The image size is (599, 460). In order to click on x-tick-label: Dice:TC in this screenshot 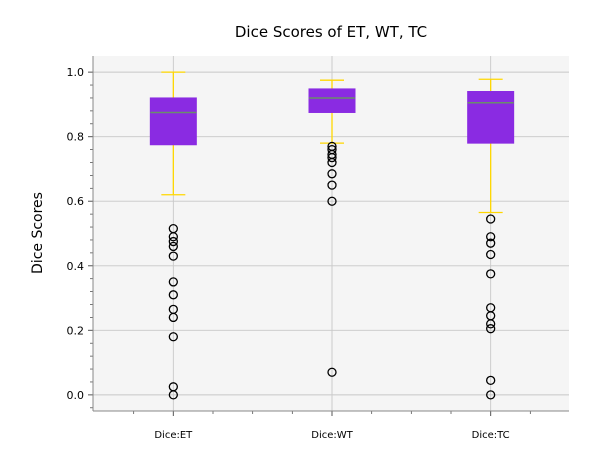, I will do `click(491, 435)`.